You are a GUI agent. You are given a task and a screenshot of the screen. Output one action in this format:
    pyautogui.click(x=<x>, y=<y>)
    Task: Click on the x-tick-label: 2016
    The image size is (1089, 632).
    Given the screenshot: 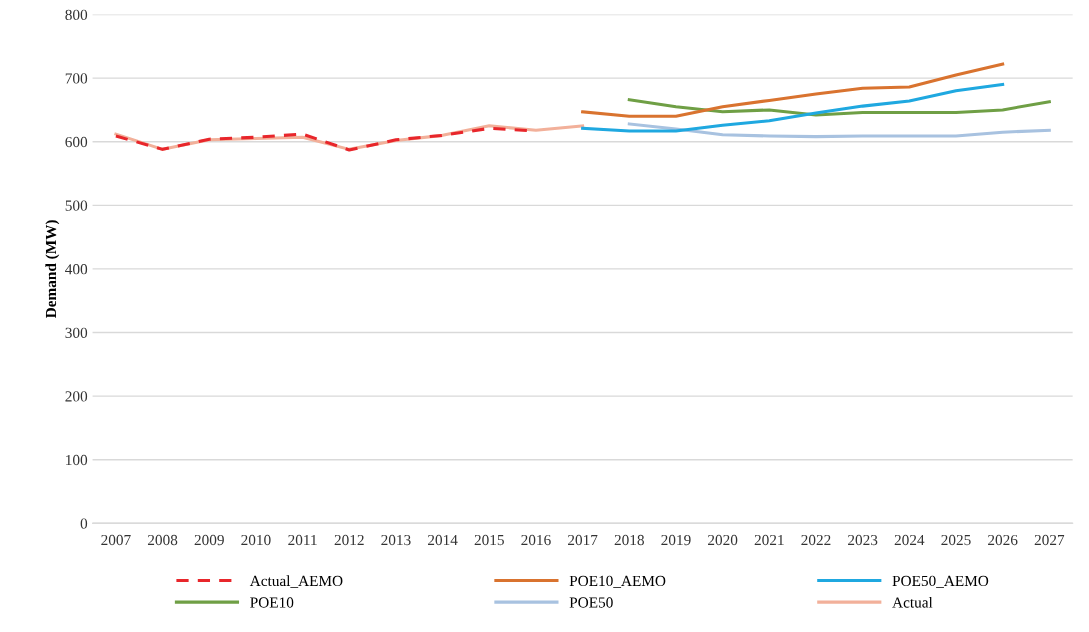 What is the action you would take?
    pyautogui.click(x=536, y=540)
    